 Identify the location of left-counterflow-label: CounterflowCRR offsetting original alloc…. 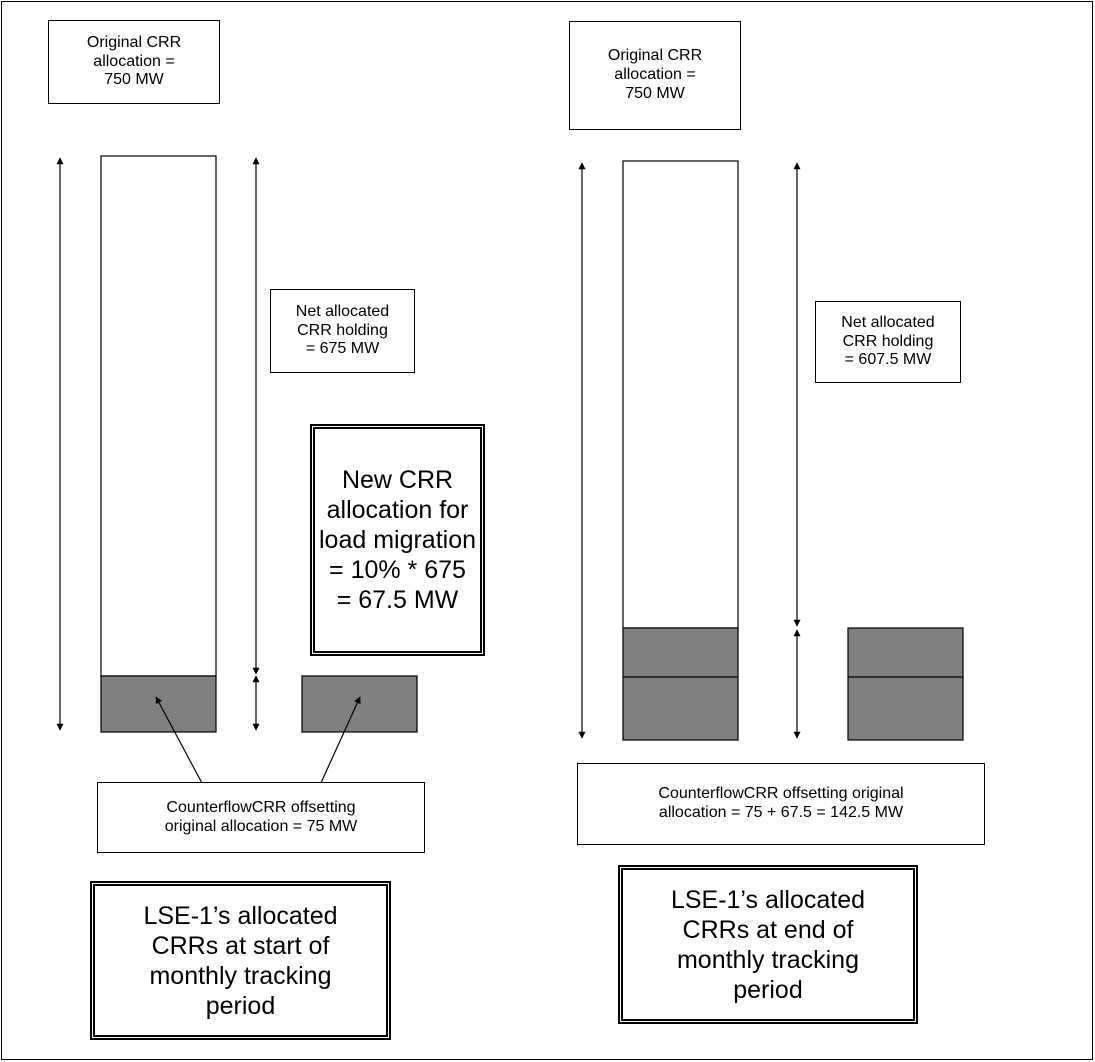
(261, 817).